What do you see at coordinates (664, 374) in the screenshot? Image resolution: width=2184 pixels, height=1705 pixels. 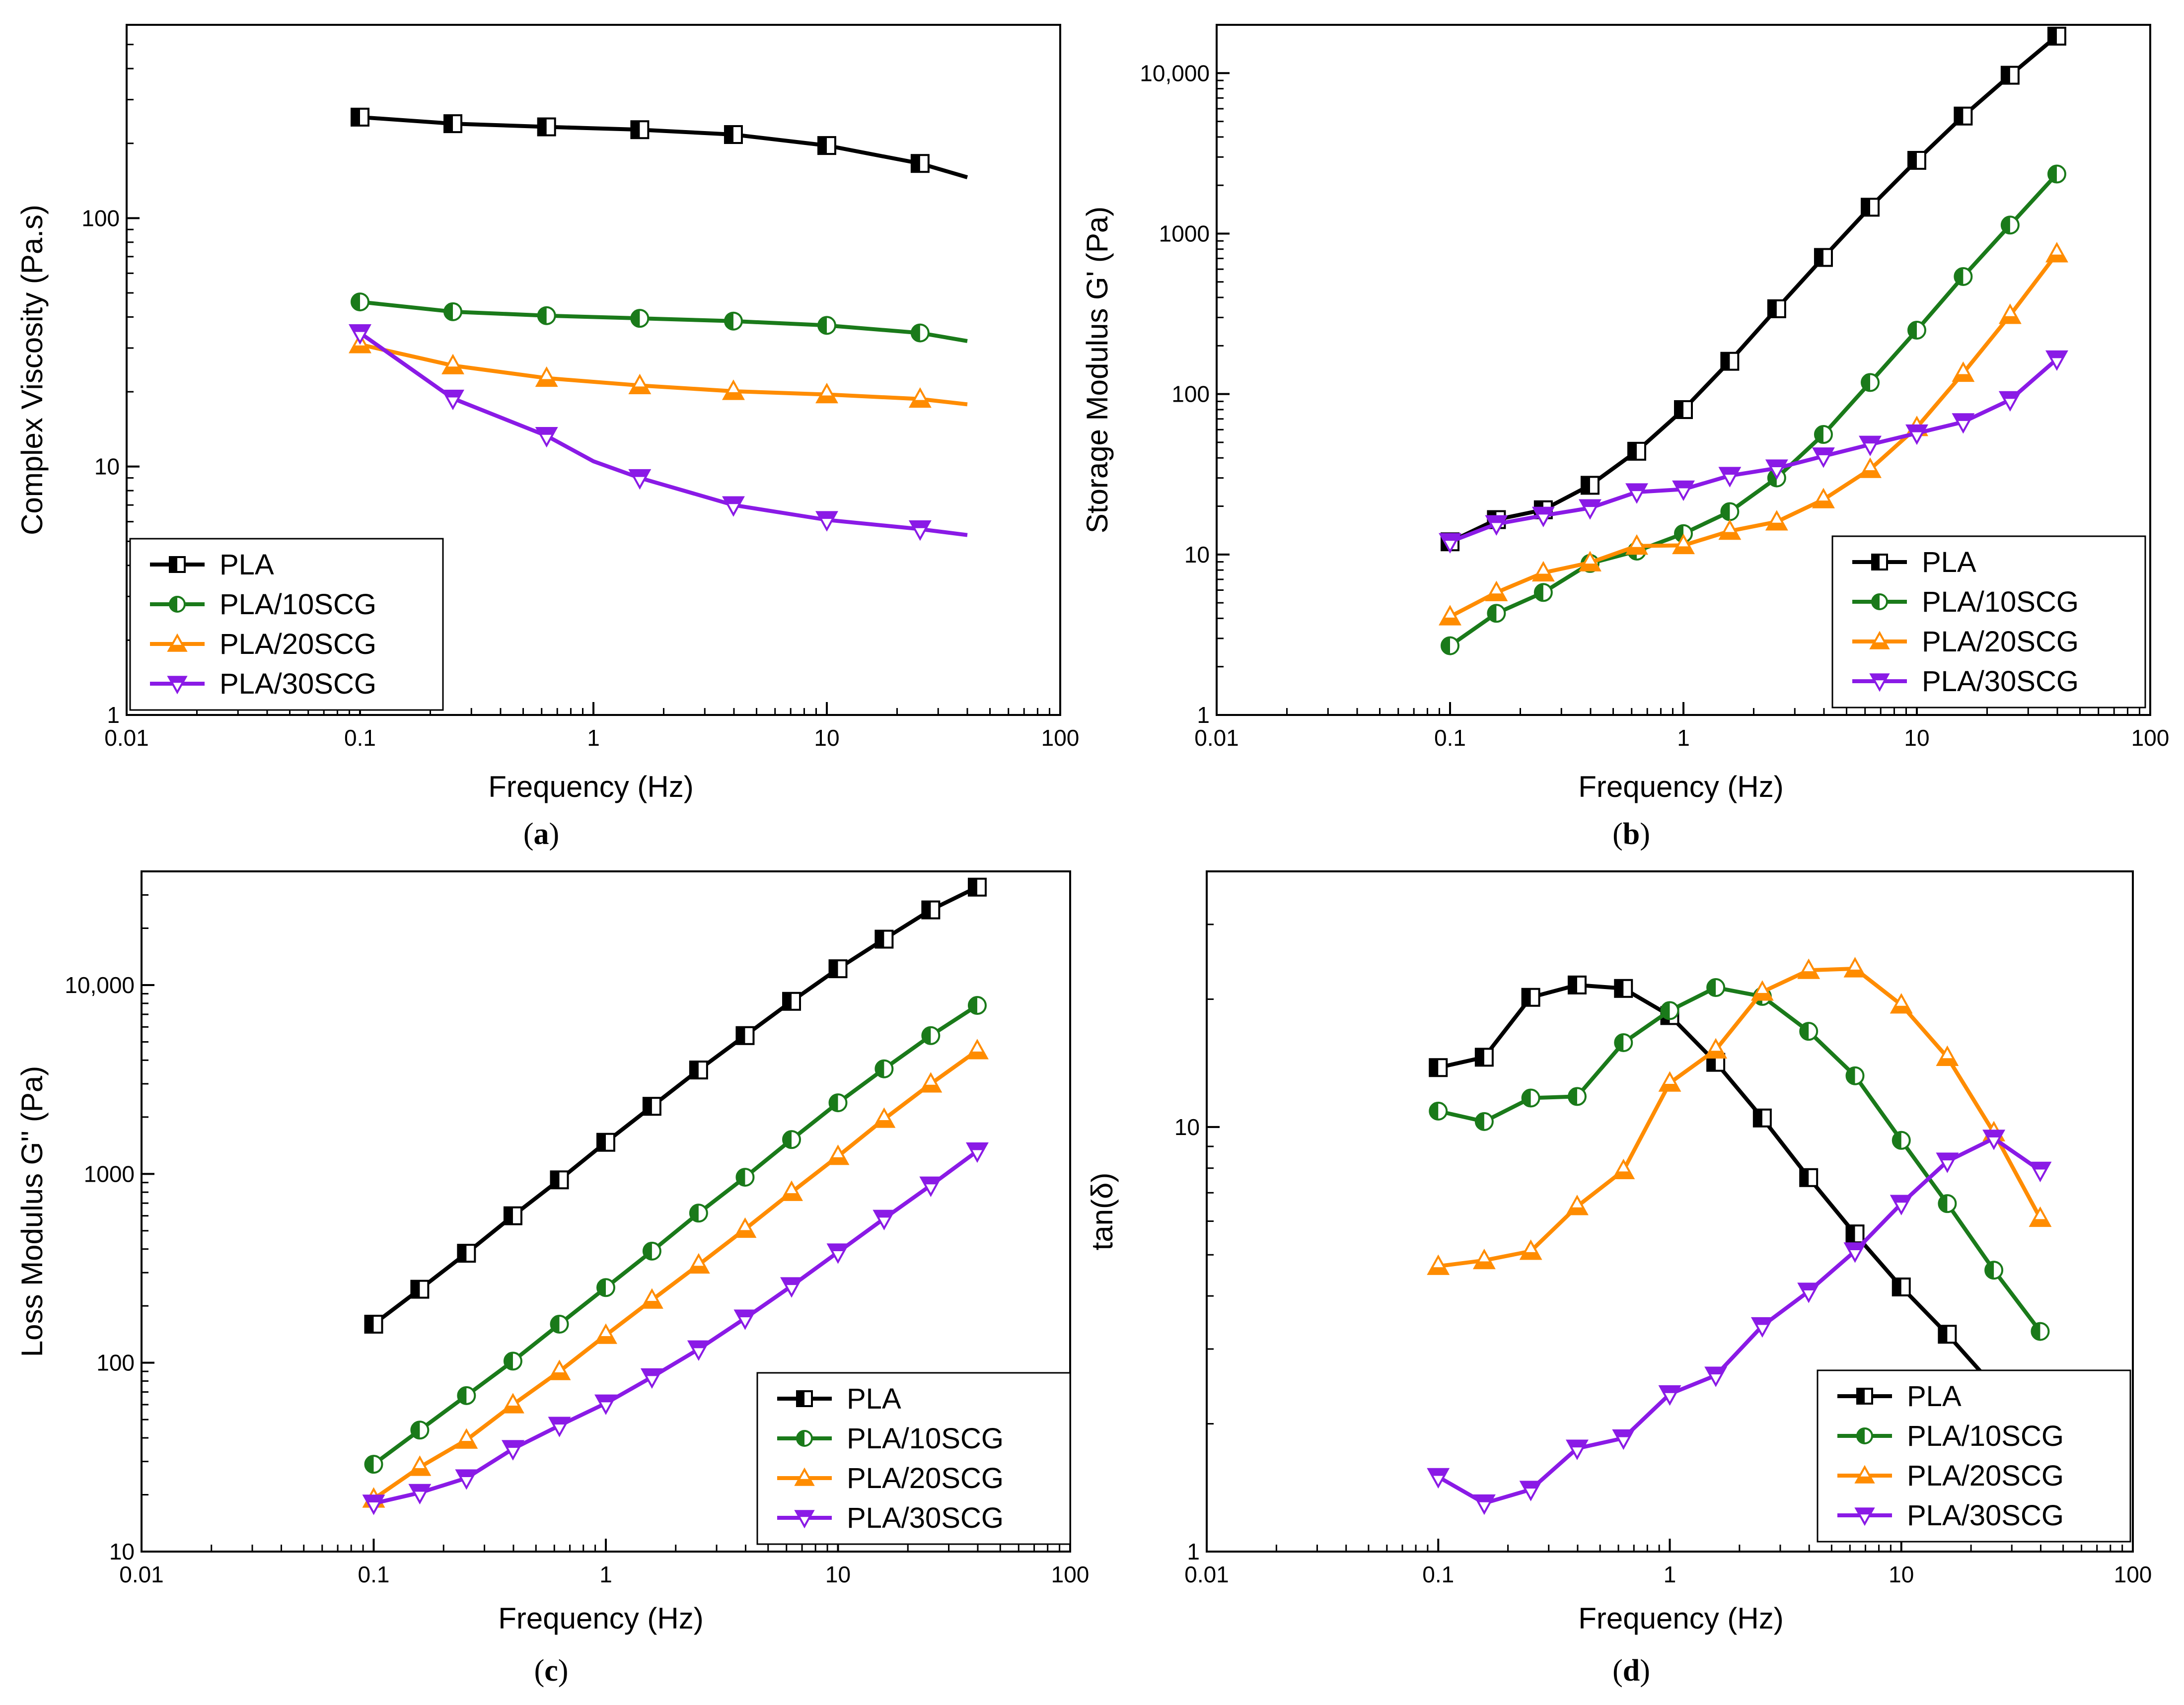 I see `series-line` at bounding box center [664, 374].